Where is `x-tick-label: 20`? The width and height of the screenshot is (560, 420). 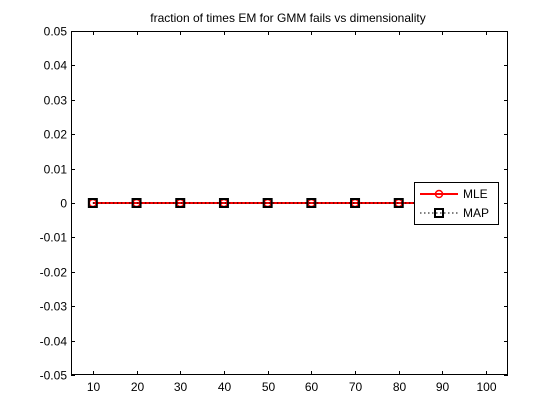
x-tick-label: 20 is located at coordinates (138, 387).